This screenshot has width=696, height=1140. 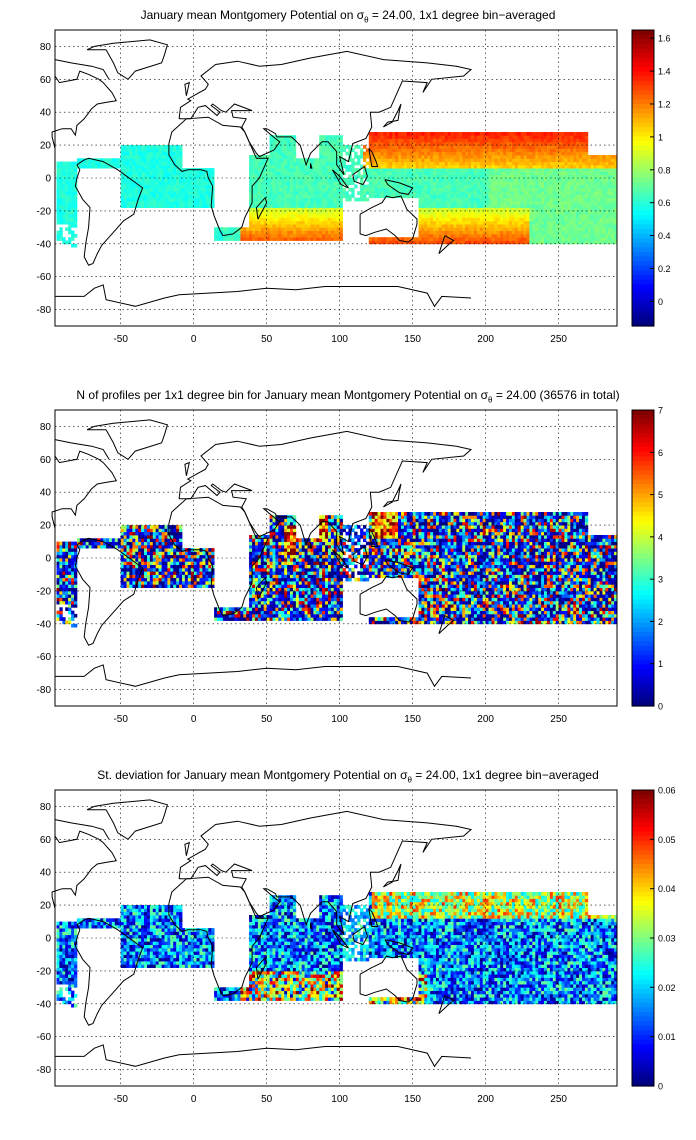 I want to click on colorbar-segment, so click(x=643, y=236).